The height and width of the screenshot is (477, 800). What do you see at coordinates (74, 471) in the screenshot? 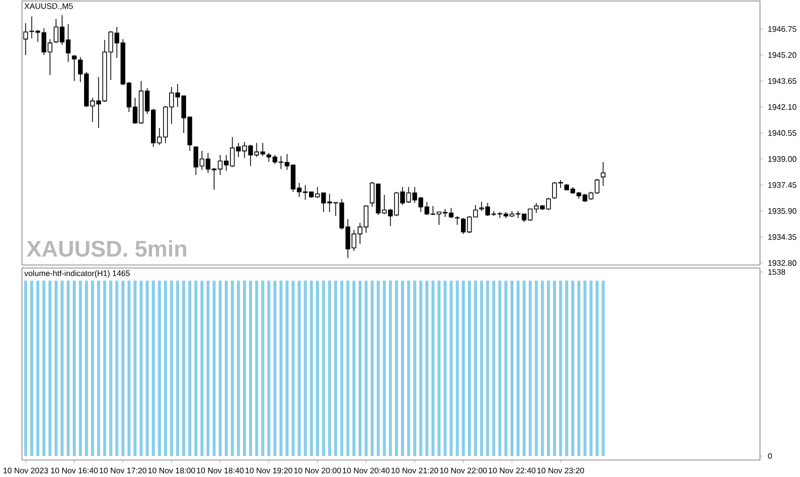
I see `x-tick-label: 10 Nov 16:40` at bounding box center [74, 471].